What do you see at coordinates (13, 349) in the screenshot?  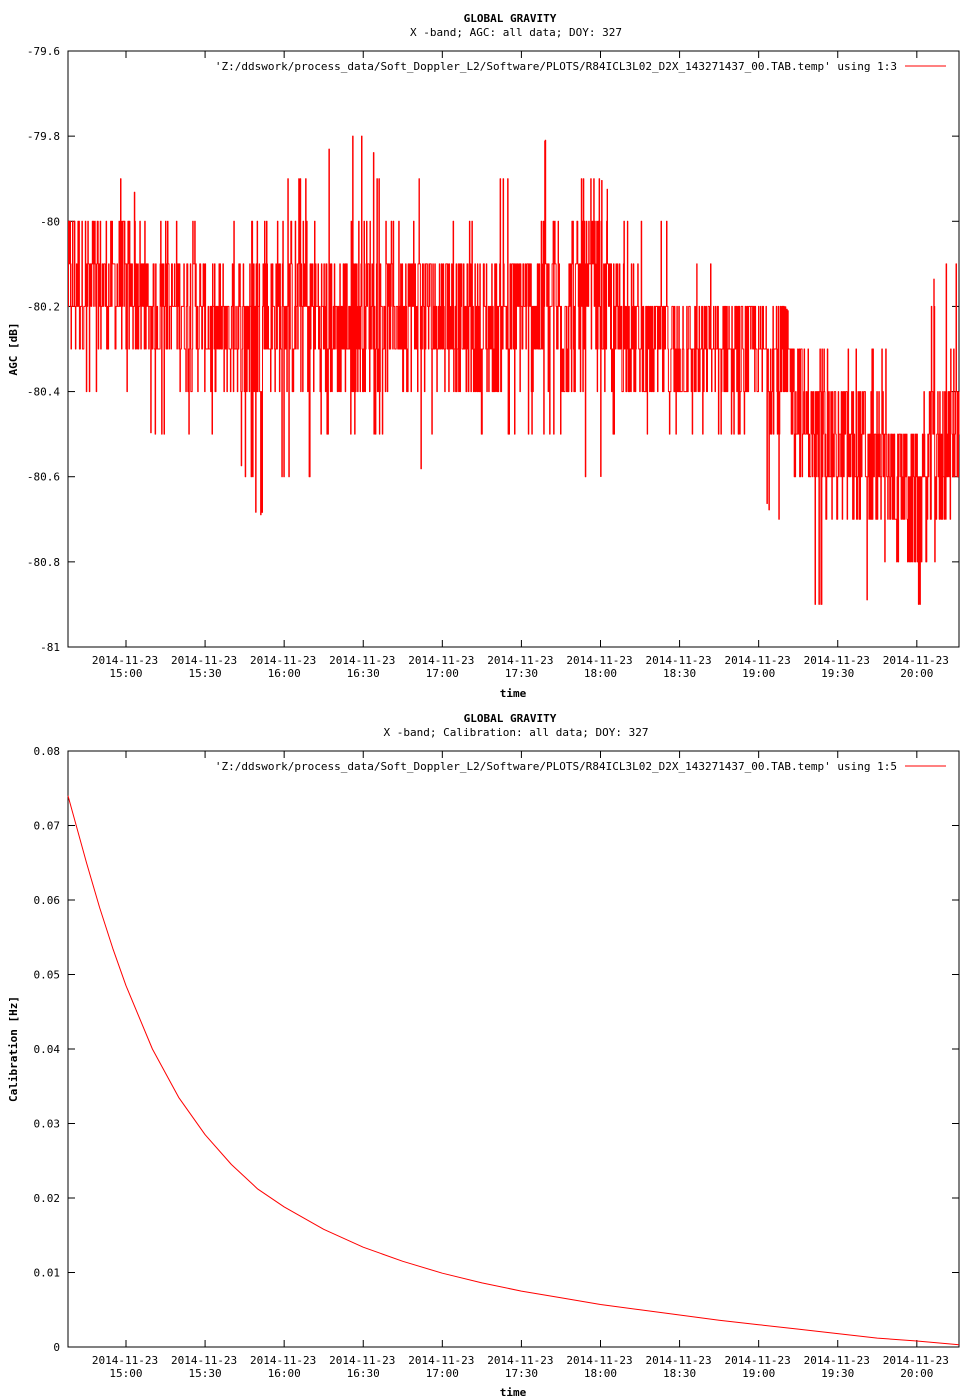 I see `y-axis-label: AGC [dB]` at bounding box center [13, 349].